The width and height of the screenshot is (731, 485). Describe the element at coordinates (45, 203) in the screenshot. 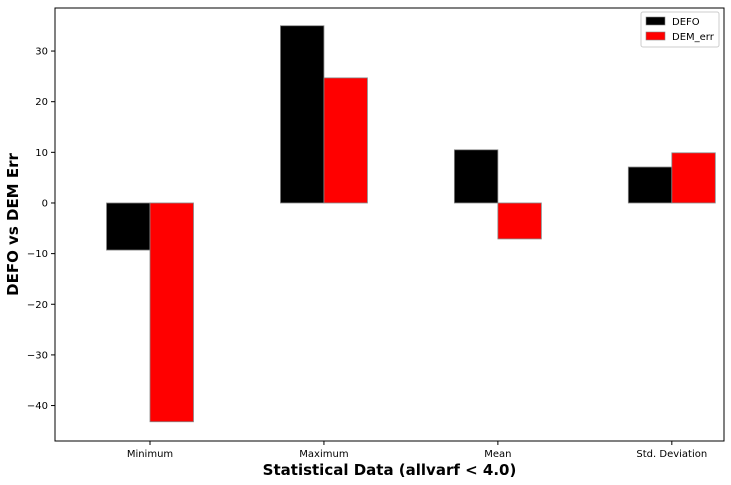

I see `y-tick-label: 0` at that location.